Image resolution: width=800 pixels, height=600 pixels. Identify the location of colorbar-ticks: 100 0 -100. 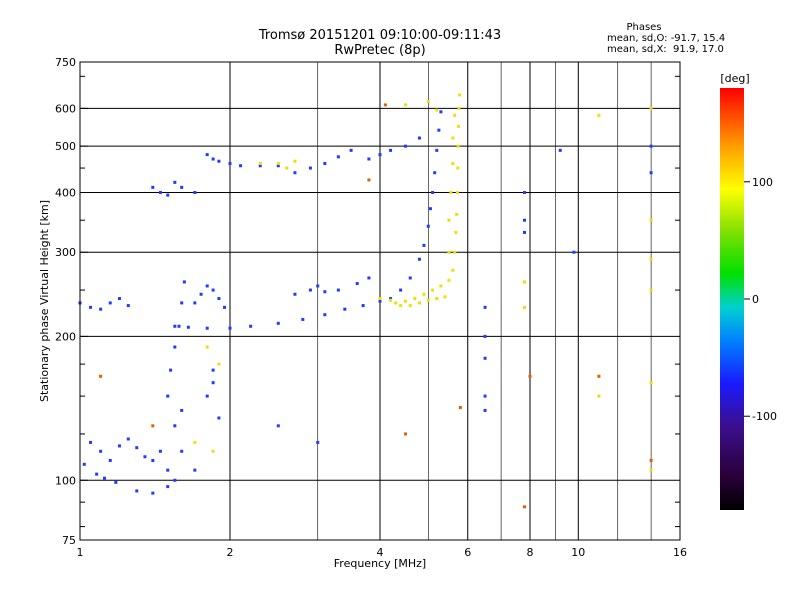
(760, 299).